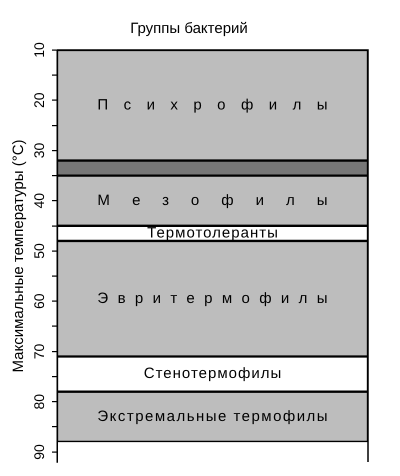 The height and width of the screenshot is (476, 400). What do you see at coordinates (39, 452) in the screenshot?
I see `y-tick-label: 90` at bounding box center [39, 452].